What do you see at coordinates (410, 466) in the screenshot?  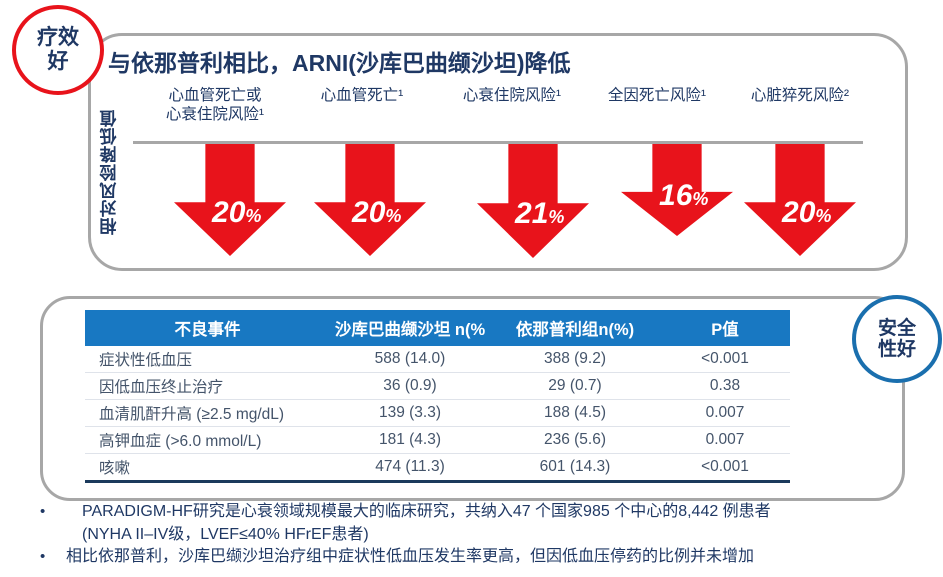 I see `cell-arni: 474 (11.3)` at bounding box center [410, 466].